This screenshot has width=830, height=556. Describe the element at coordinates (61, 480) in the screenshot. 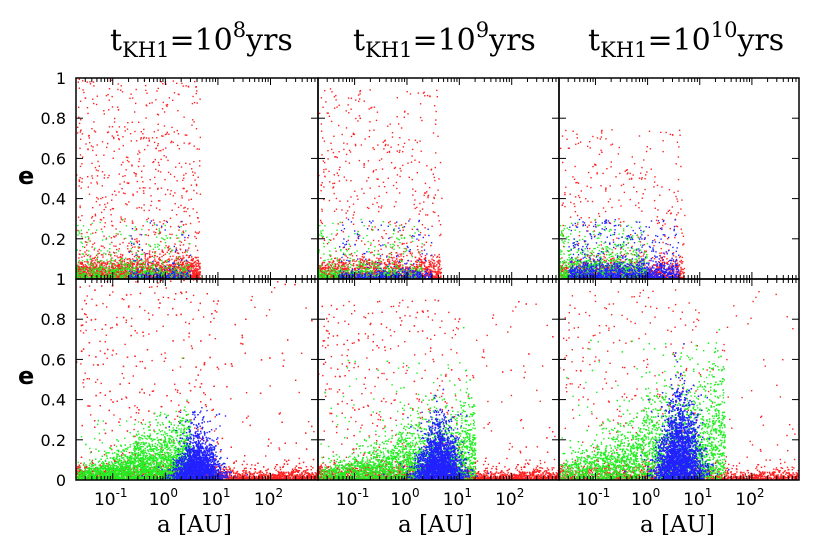

I see `y-tick-label: 0` at that location.